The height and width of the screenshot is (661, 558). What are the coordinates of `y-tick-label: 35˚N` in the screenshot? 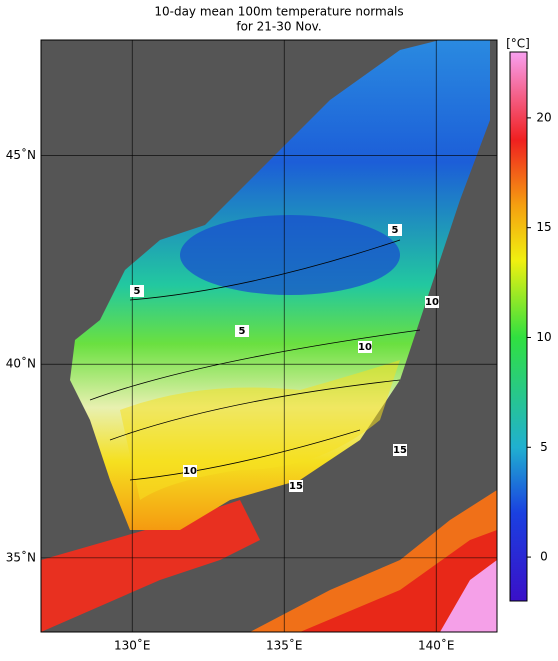 It's located at (21, 556).